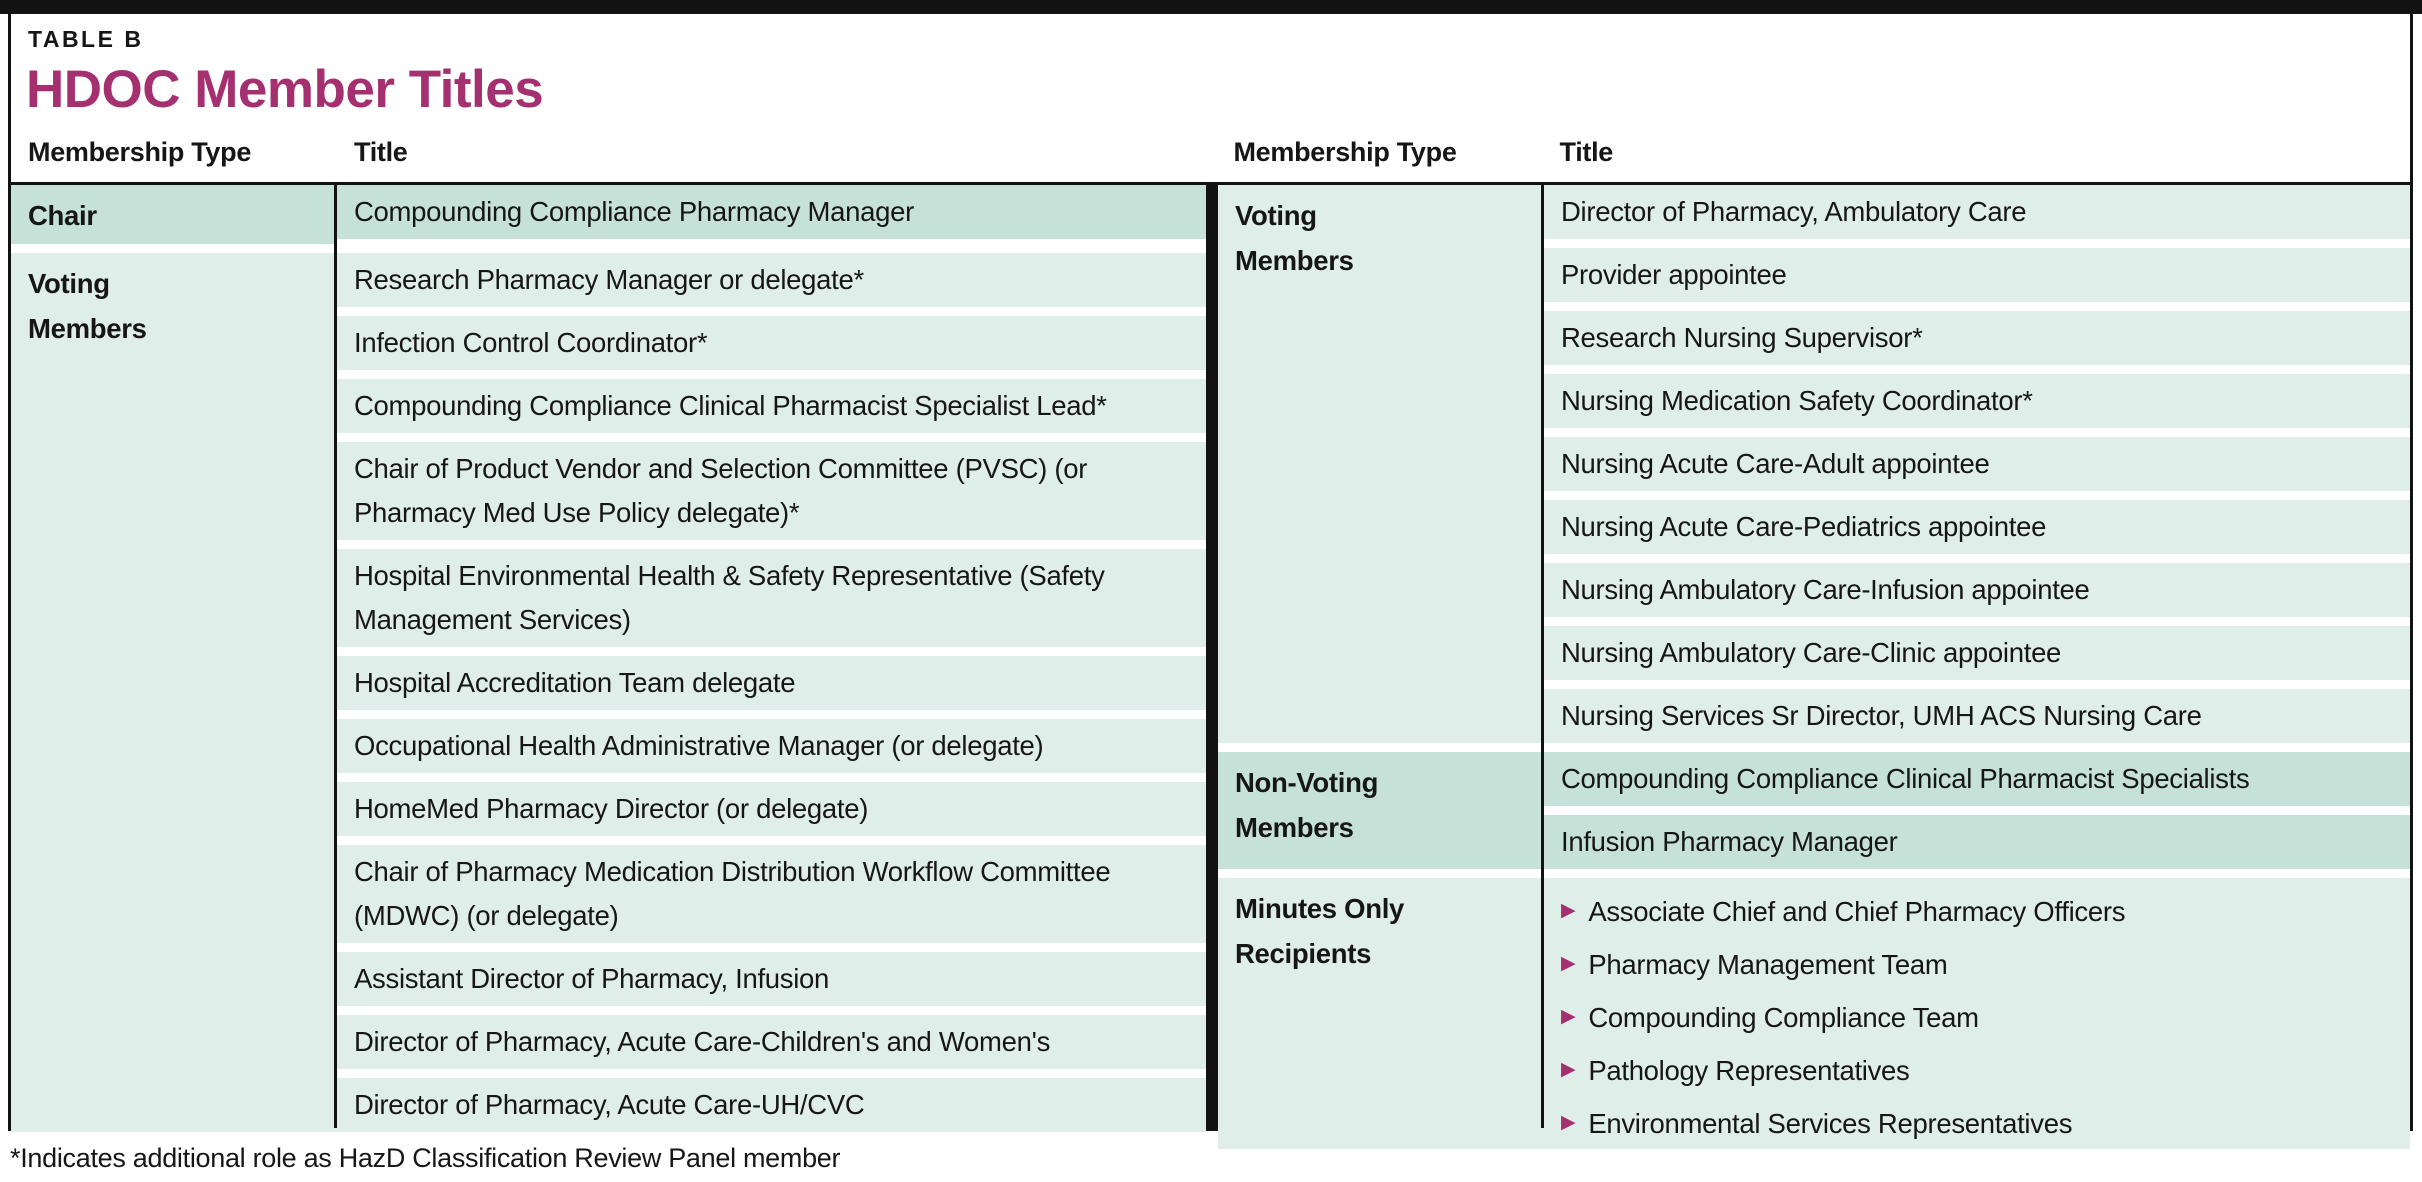 This screenshot has width=2422, height=1182. What do you see at coordinates (1977, 400) in the screenshot?
I see `table-row: Nursing Medication Safety Coordinator*` at bounding box center [1977, 400].